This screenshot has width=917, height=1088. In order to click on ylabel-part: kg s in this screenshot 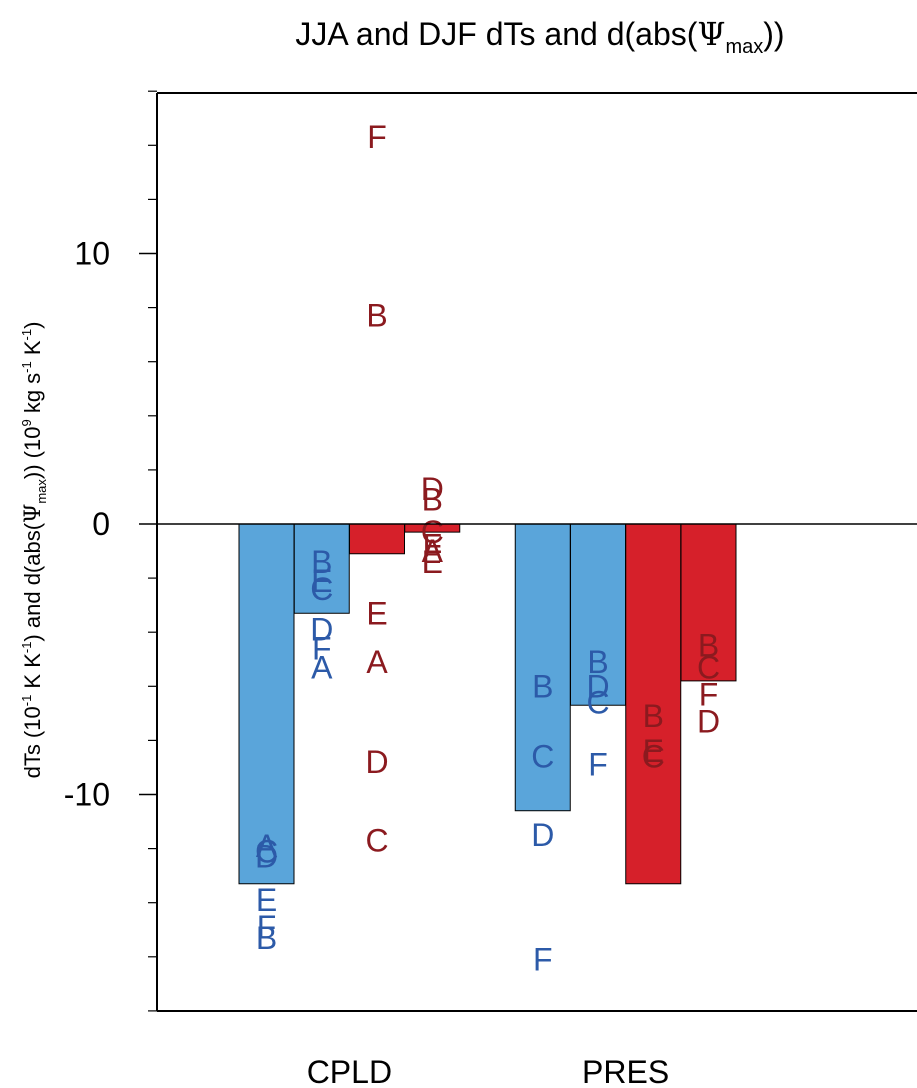, I will do `click(32, 396)`.